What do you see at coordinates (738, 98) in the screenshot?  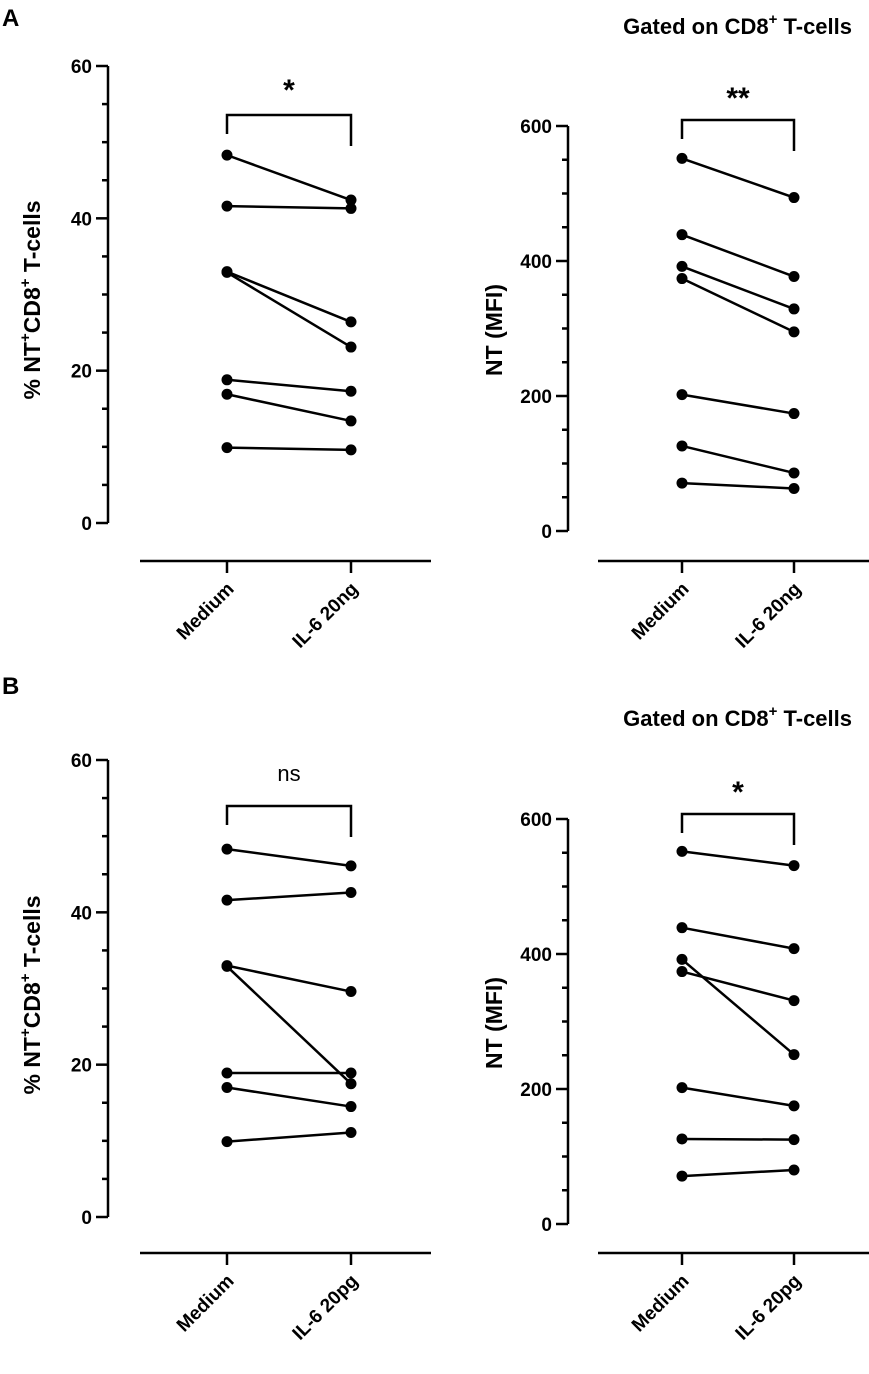 I see `significance-label: **` at bounding box center [738, 98].